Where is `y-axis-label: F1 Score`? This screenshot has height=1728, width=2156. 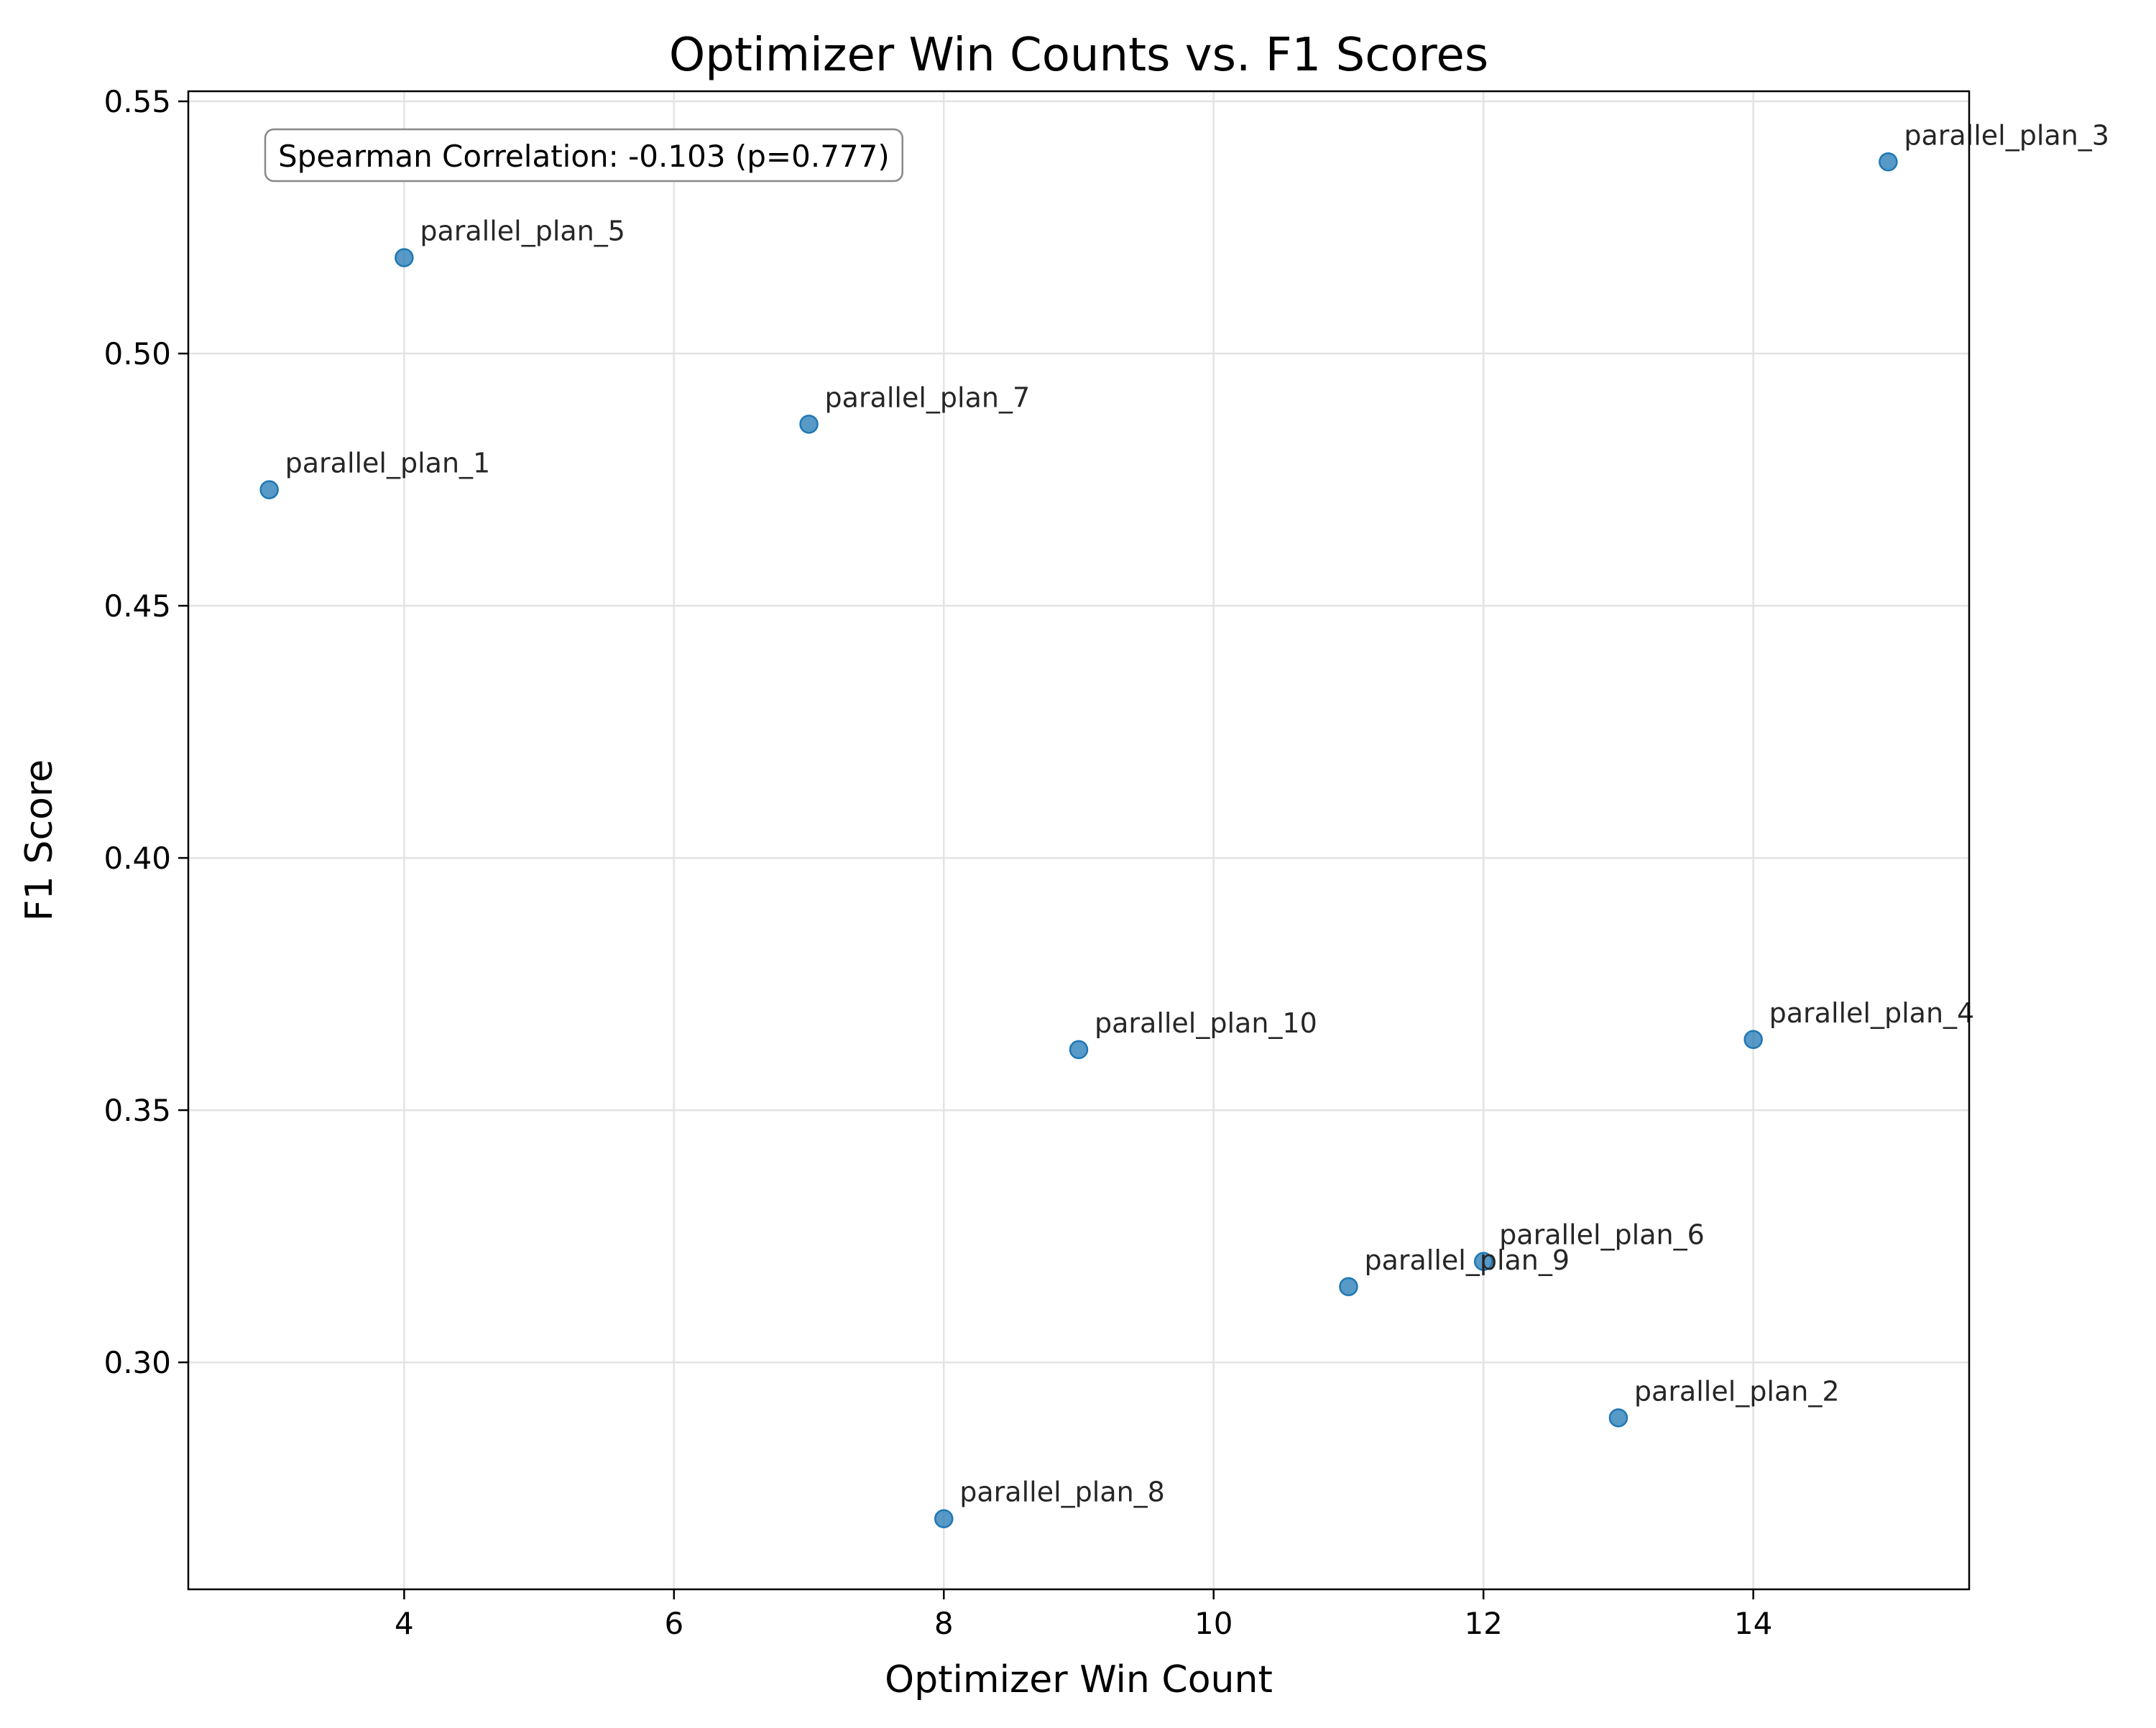
y-axis-label: F1 Score is located at coordinates (39, 840).